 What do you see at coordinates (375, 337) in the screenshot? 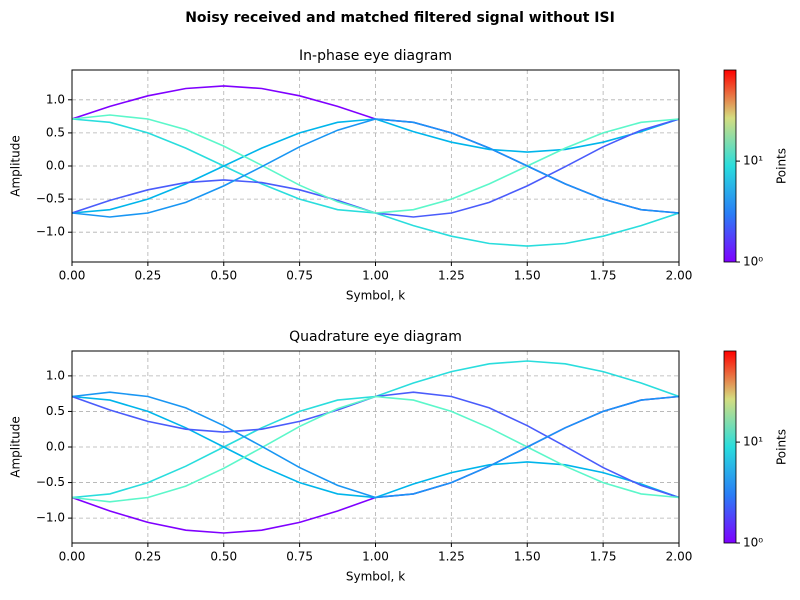
I see `axes-title: Quadrature eye diagram` at bounding box center [375, 337].